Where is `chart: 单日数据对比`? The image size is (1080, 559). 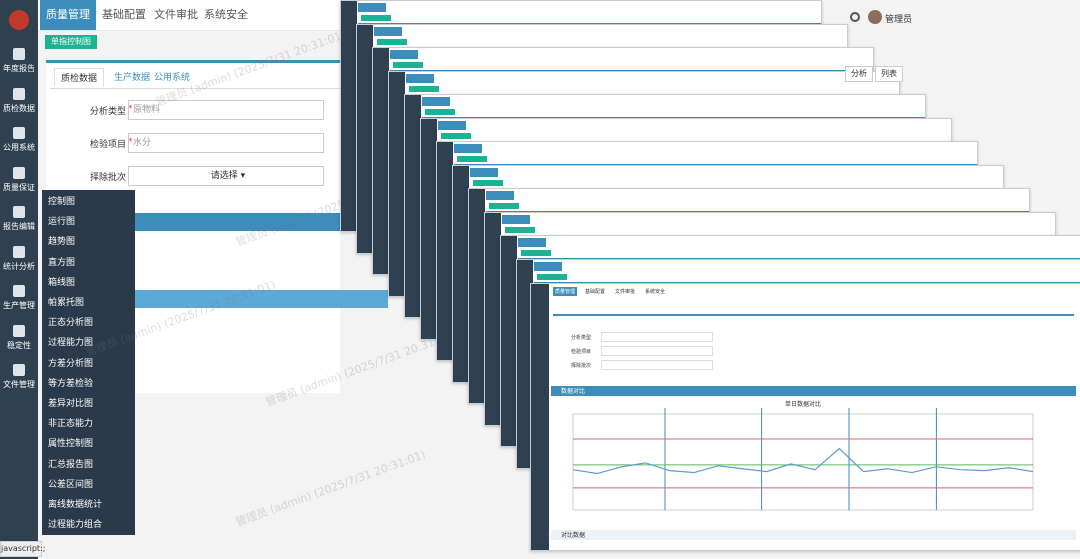 chart: 单日数据对比 is located at coordinates (803, 455).